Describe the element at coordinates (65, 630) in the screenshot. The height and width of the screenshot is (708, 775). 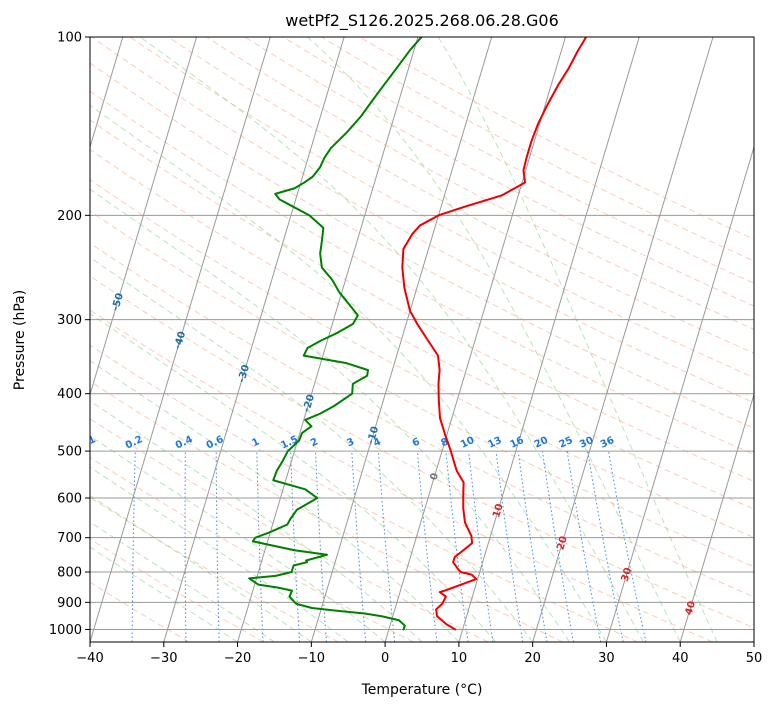
I see `y-tick-label: 1000` at that location.